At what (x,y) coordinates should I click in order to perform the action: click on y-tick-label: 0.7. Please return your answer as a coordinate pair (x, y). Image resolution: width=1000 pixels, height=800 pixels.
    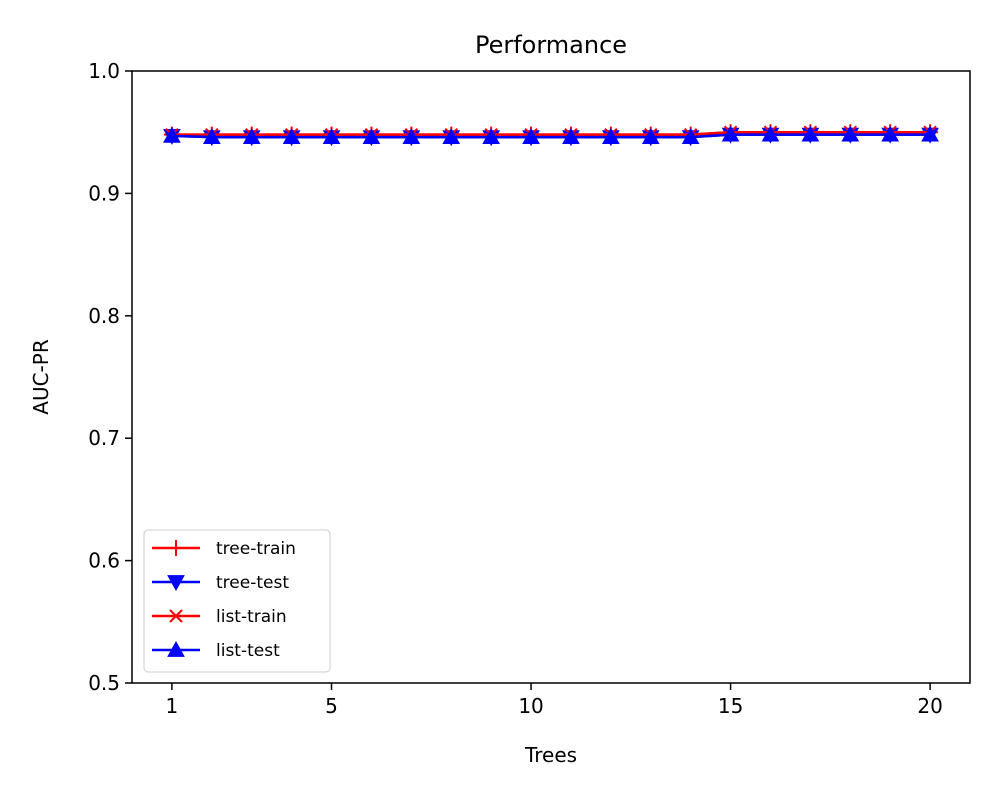
    Looking at the image, I should click on (104, 438).